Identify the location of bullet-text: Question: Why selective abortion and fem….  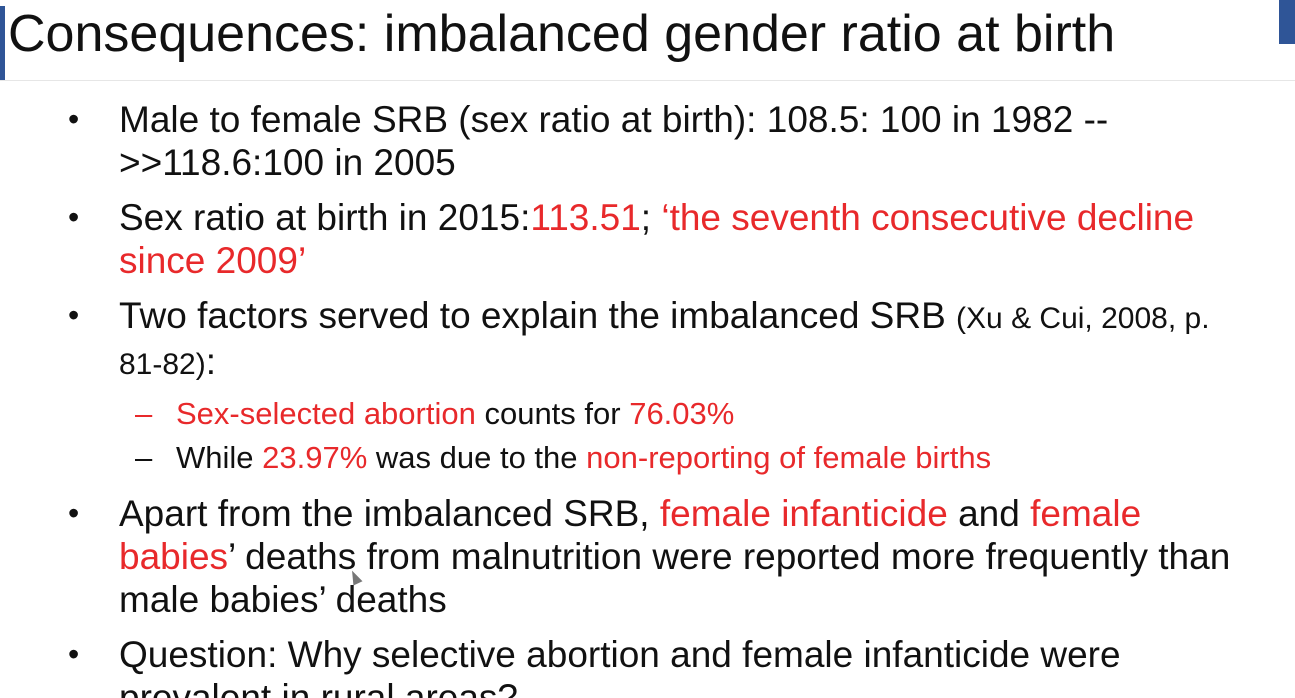
(620, 666).